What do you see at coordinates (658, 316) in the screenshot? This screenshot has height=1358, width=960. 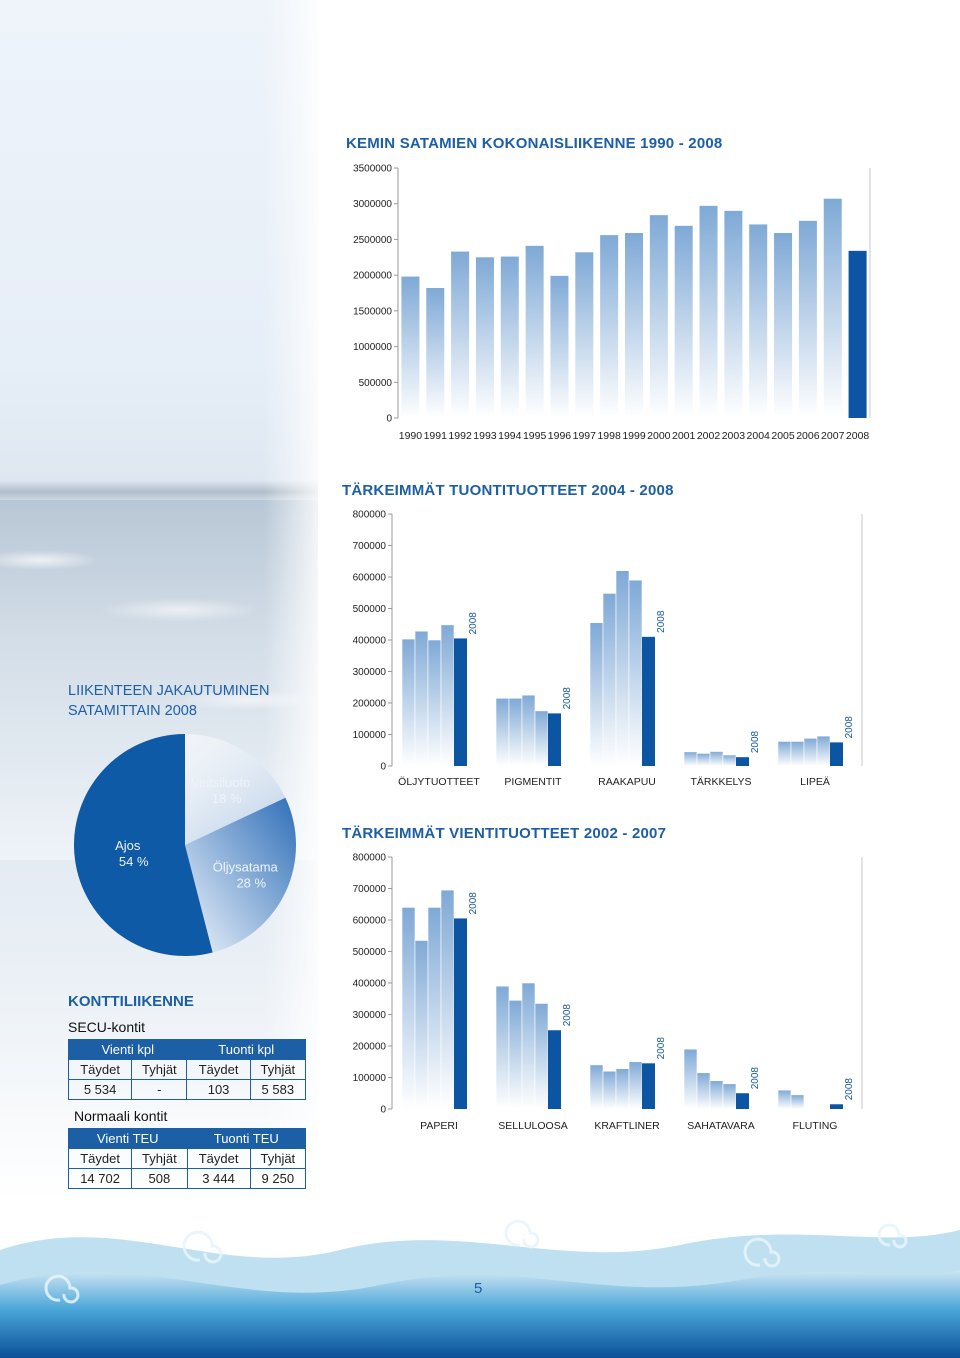 I see `bar-2000` at bounding box center [658, 316].